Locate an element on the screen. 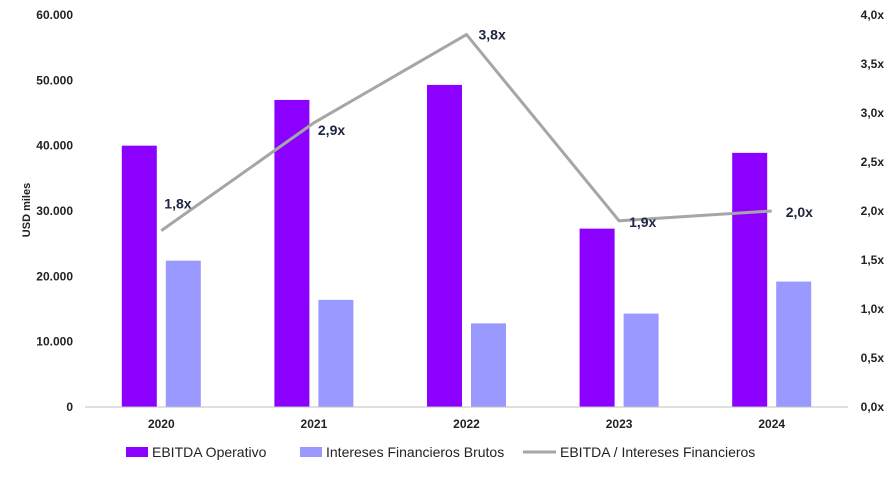  left-axis-ticks: 0 10.000 20.000 30.000 40.000 50.000 60.000 is located at coordinates (54, 211).